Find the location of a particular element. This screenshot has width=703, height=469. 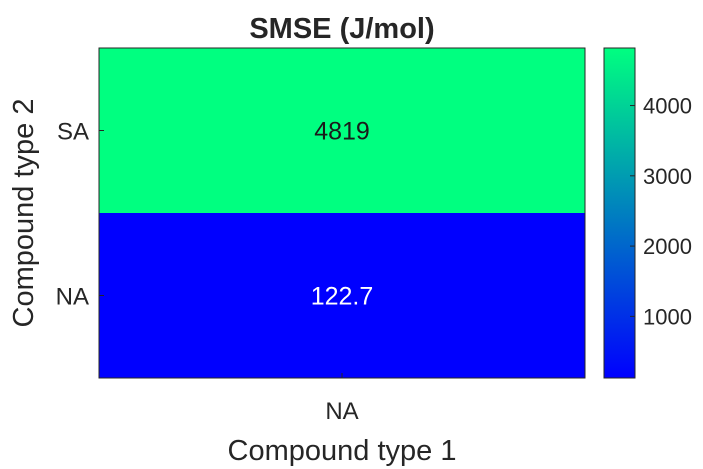

chart-title: SMSE (J/mol) is located at coordinates (341, 29).